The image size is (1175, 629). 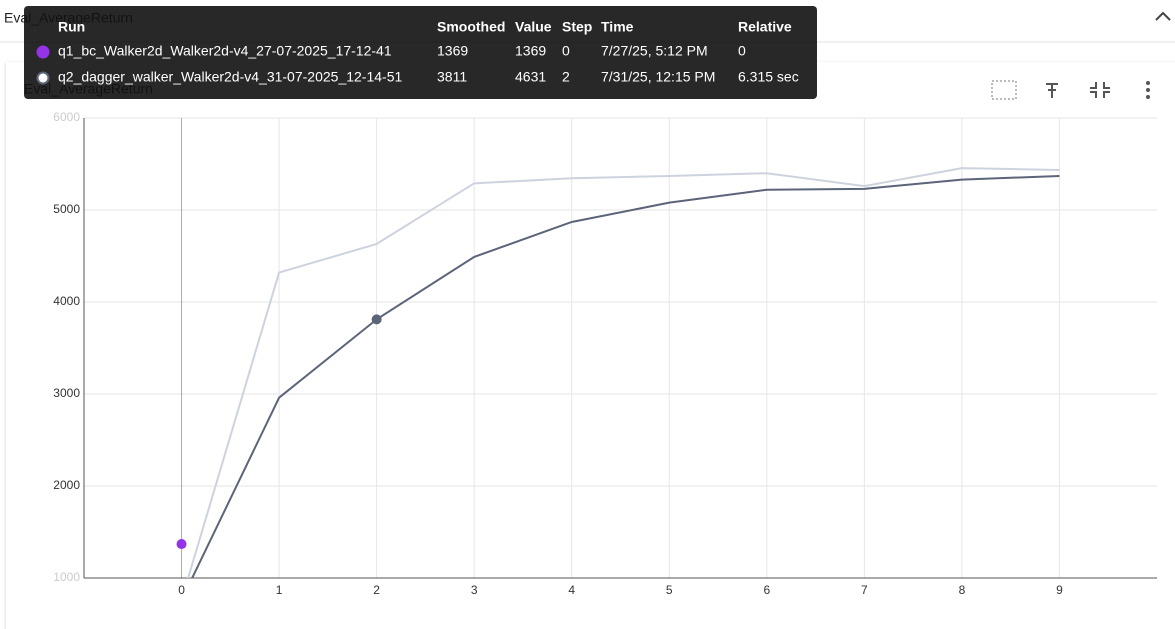 What do you see at coordinates (1100, 90) in the screenshot?
I see `collapse-view-button` at bounding box center [1100, 90].